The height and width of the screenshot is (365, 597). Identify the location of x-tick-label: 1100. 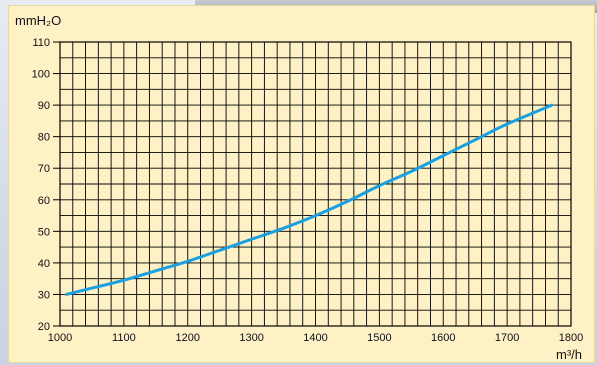
(124, 338).